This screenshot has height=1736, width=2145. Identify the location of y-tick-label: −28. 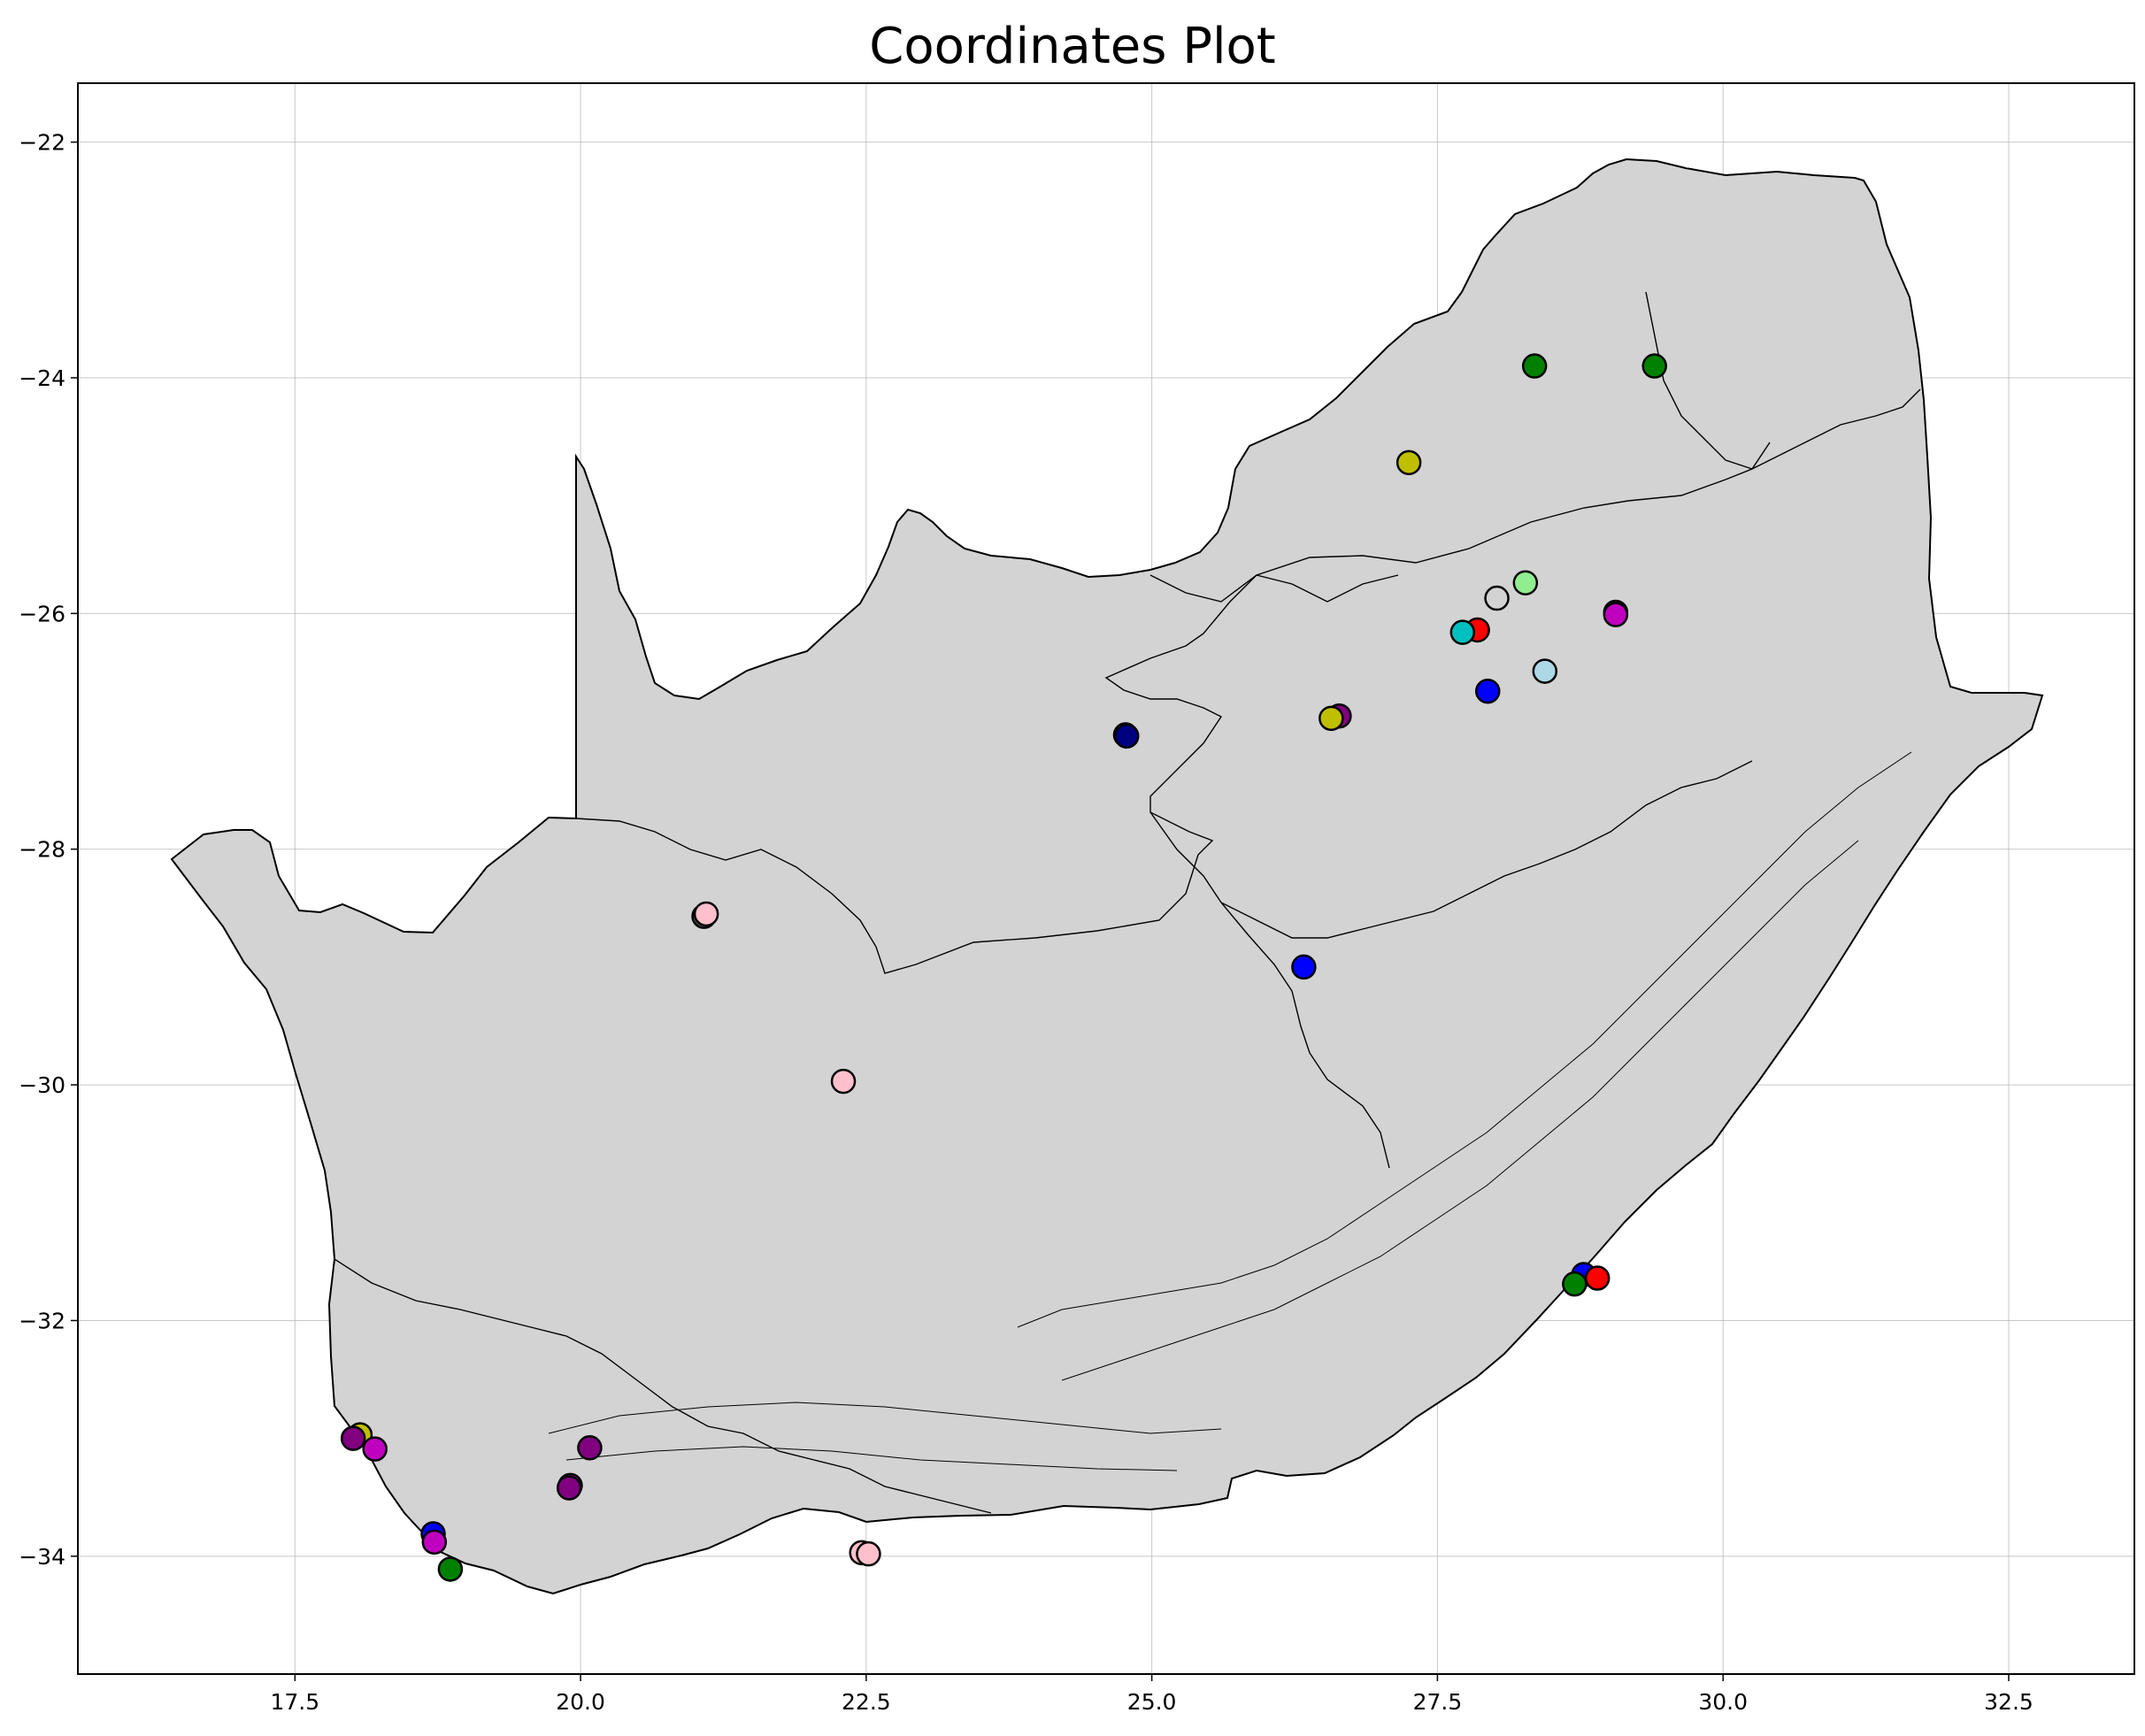
(42, 850).